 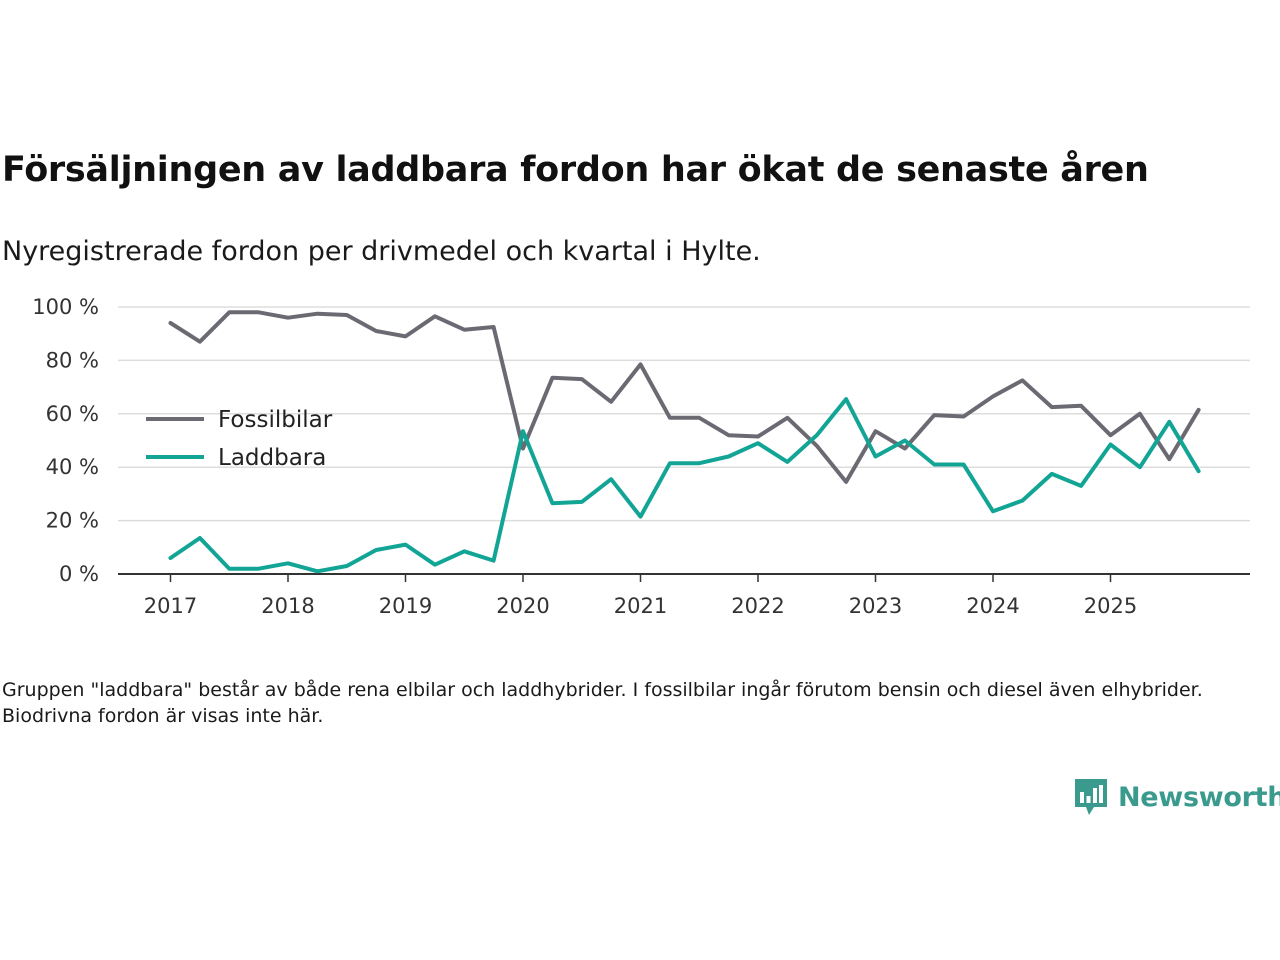 What do you see at coordinates (287, 606) in the screenshot?
I see `x-tick-label: 2018` at bounding box center [287, 606].